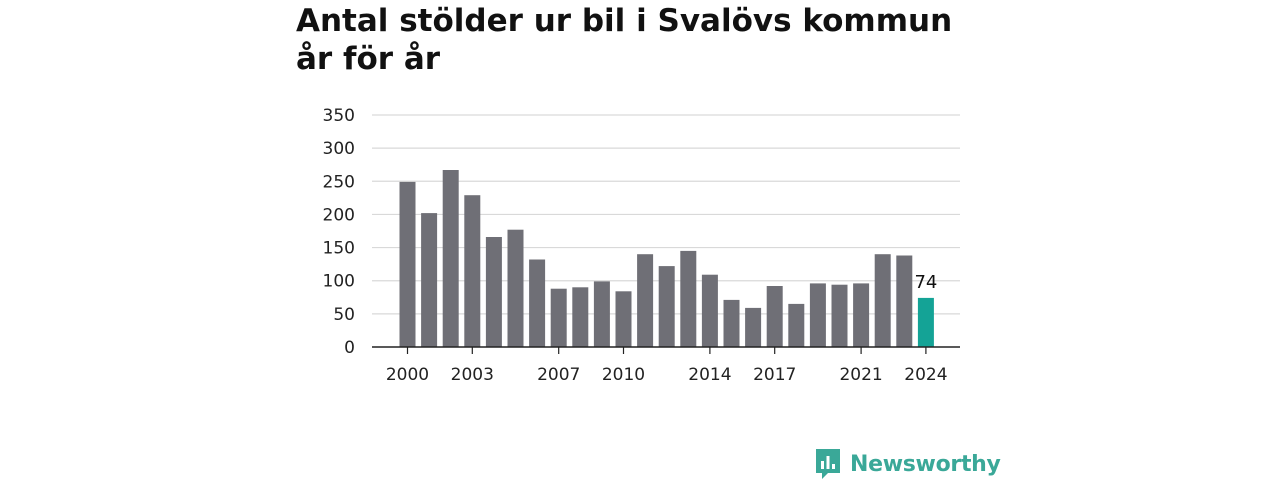  Describe the element at coordinates (709, 310) in the screenshot. I see `bar-2014` at that location.